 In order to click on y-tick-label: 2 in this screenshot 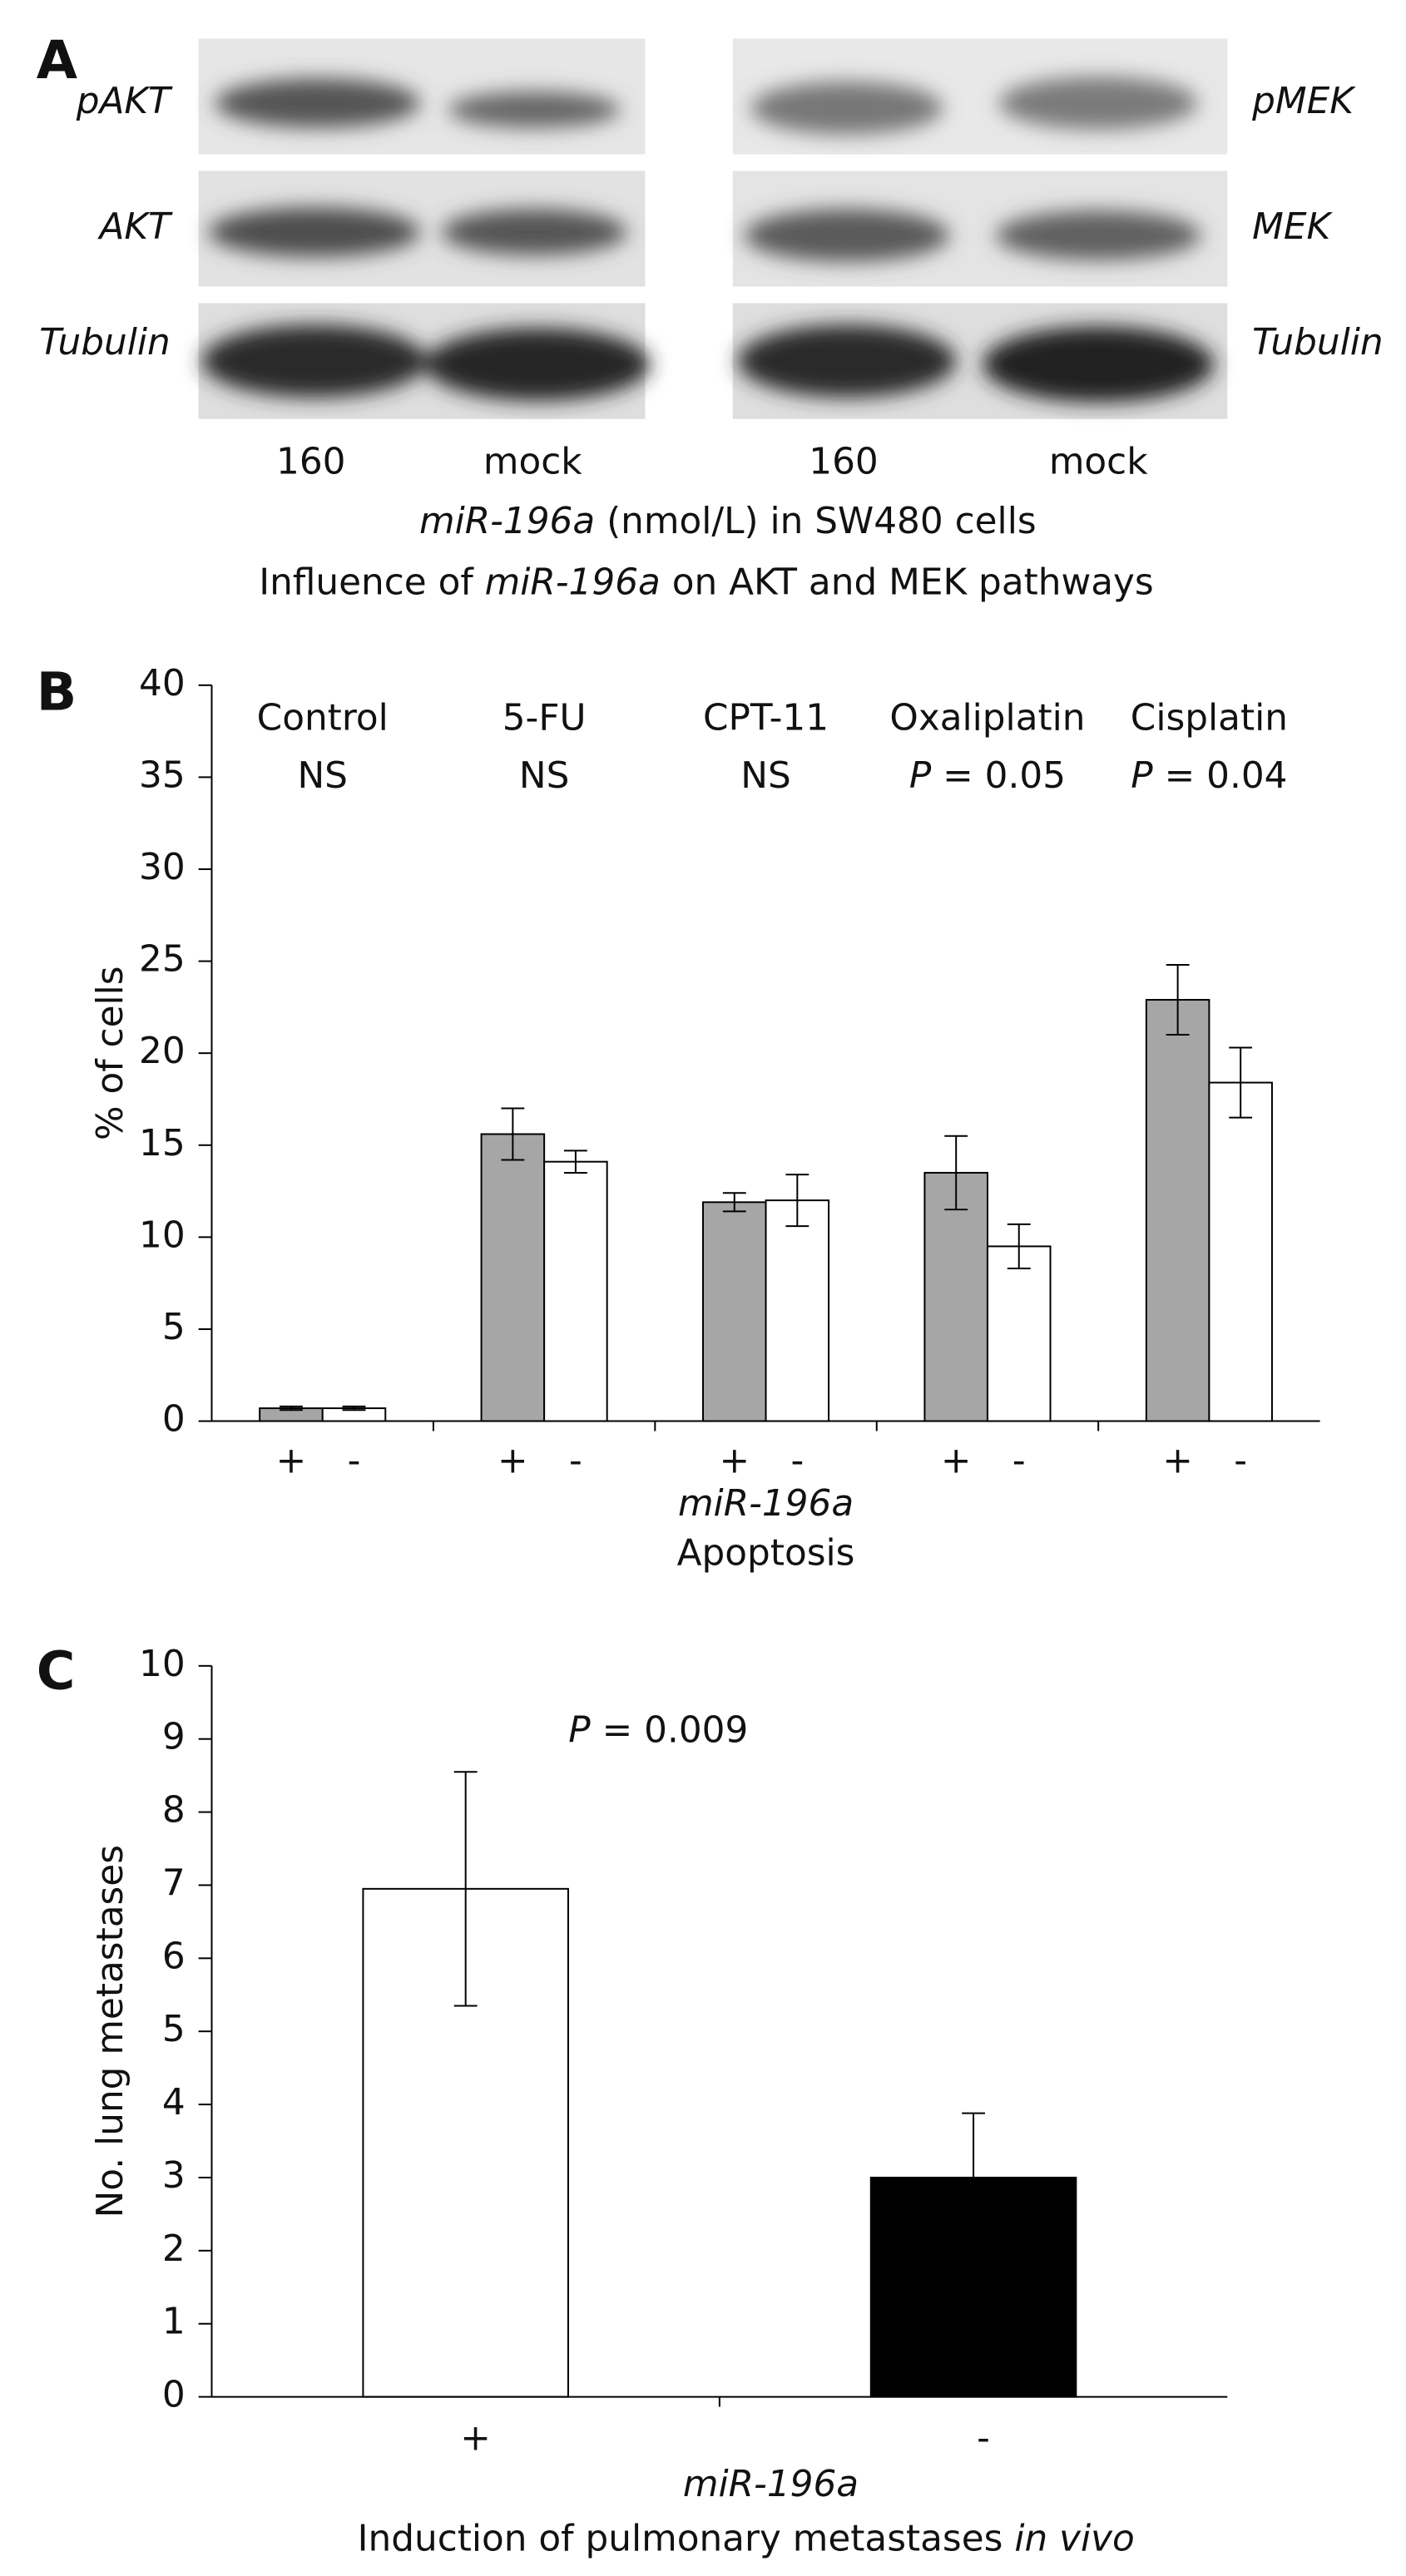, I will do `click(174, 2248)`.